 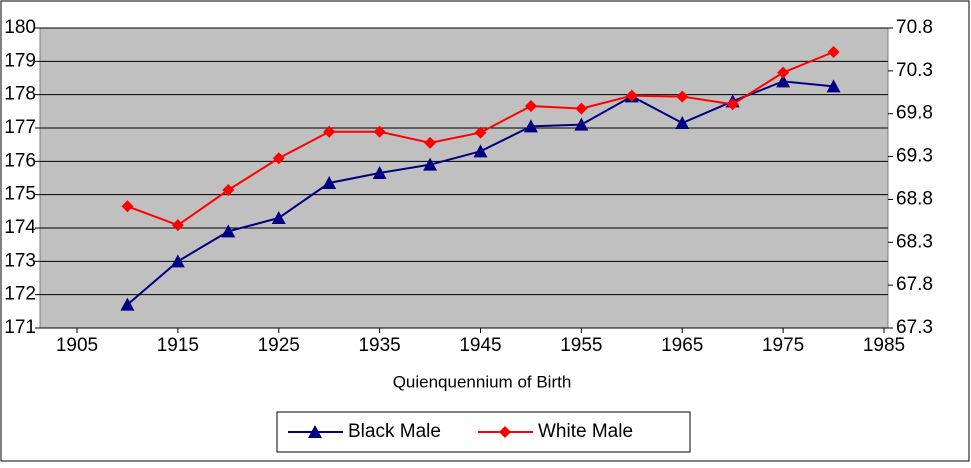 I want to click on legend-label: Black Male, so click(x=394, y=431).